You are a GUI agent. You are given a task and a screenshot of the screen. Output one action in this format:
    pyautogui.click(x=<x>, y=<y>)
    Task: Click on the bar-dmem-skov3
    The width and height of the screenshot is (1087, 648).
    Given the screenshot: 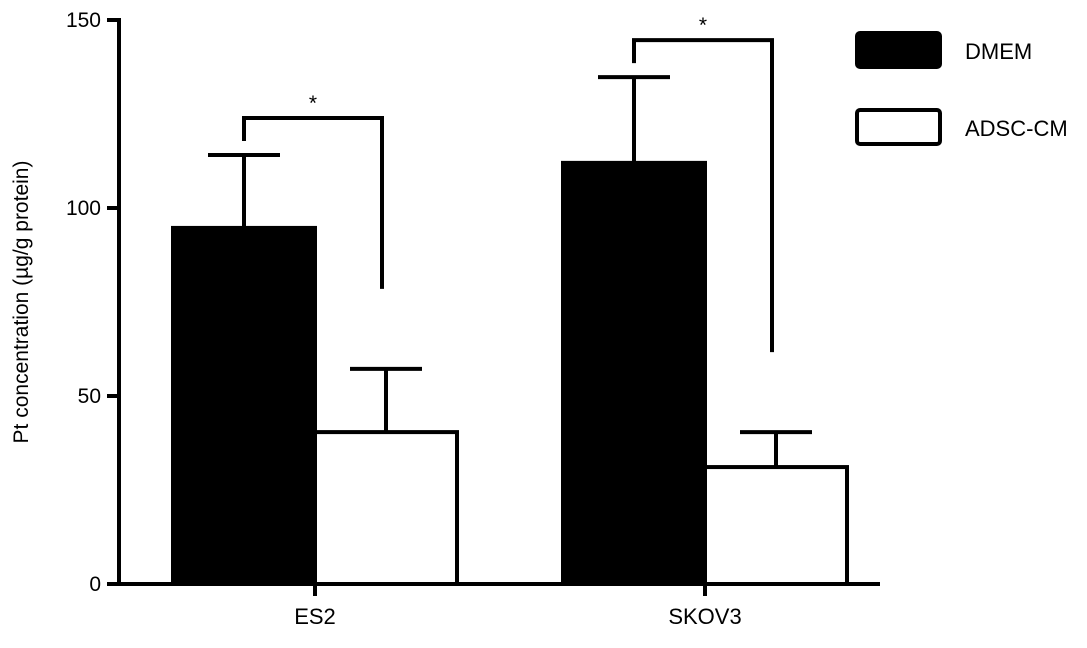 What is the action you would take?
    pyautogui.click(x=634, y=373)
    